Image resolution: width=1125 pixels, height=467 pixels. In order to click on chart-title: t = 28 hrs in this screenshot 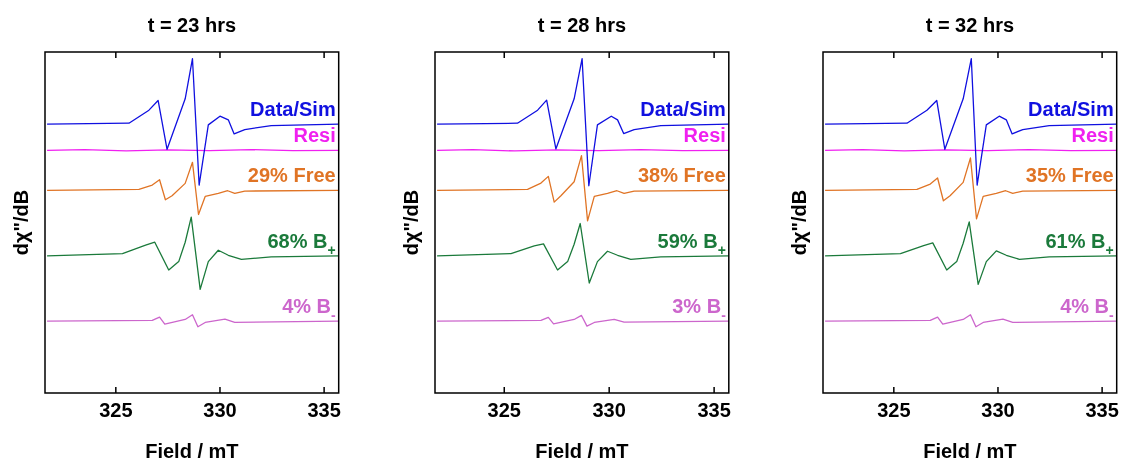, I will do `click(582, 24)`.